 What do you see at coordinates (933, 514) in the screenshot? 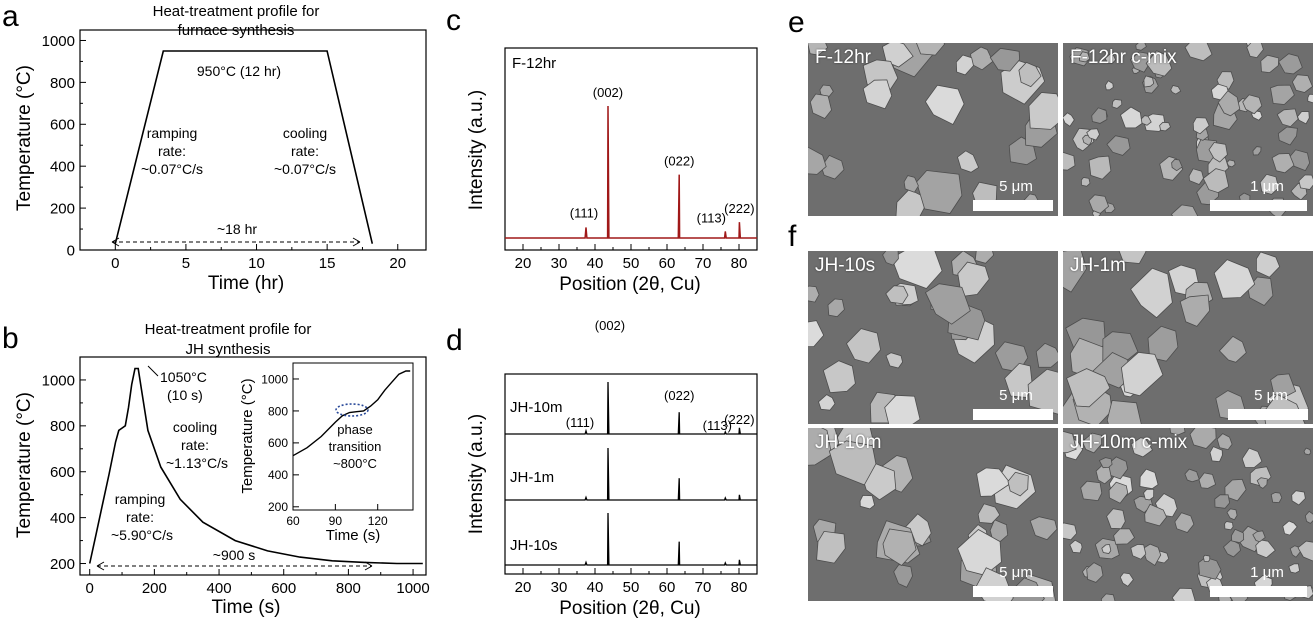
I see `sem-f3-texture` at bounding box center [933, 514].